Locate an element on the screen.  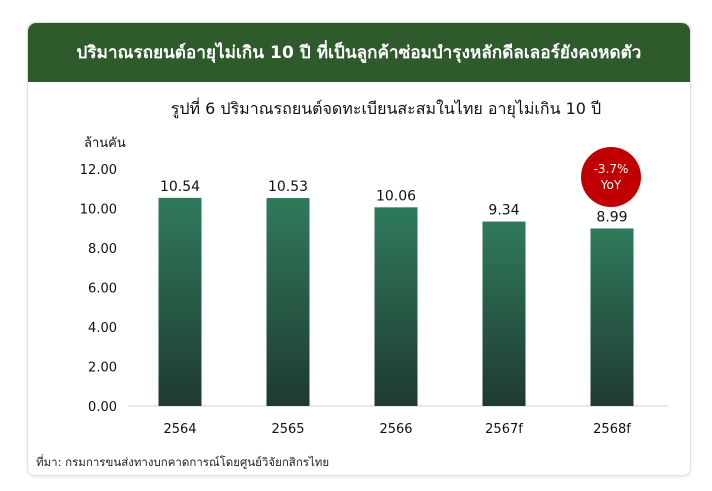
x-tick-label: 2564 is located at coordinates (179, 429).